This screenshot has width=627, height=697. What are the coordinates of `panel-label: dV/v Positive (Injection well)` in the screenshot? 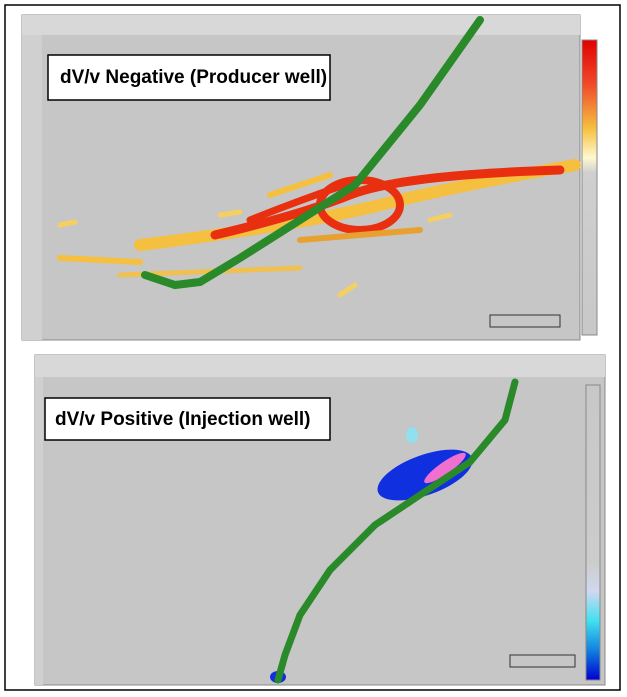 It's located at (183, 419).